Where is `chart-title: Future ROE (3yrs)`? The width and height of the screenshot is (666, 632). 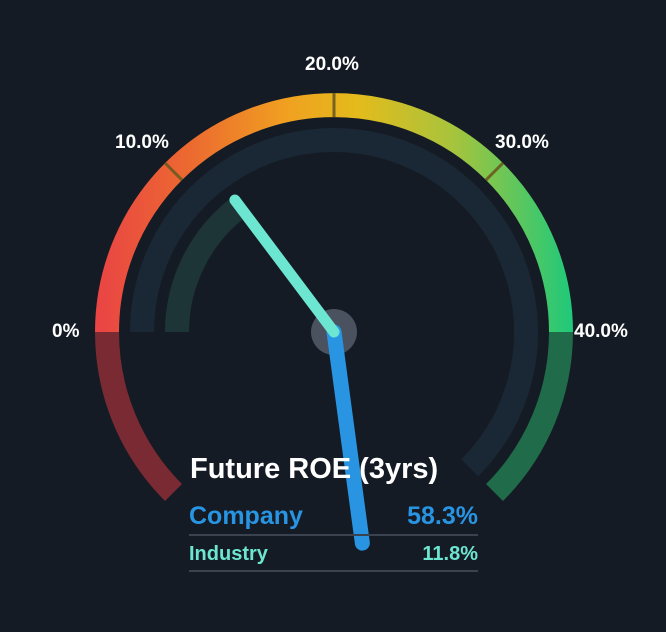
chart-title: Future ROE (3yrs) is located at coordinates (314, 469).